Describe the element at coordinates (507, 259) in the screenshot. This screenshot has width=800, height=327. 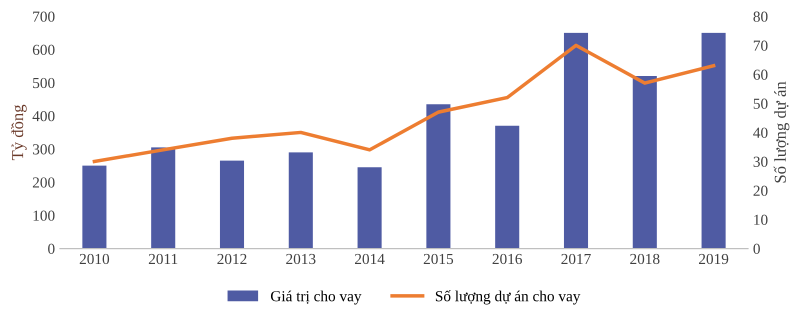
I see `x-tick-label: 2016` at that location.